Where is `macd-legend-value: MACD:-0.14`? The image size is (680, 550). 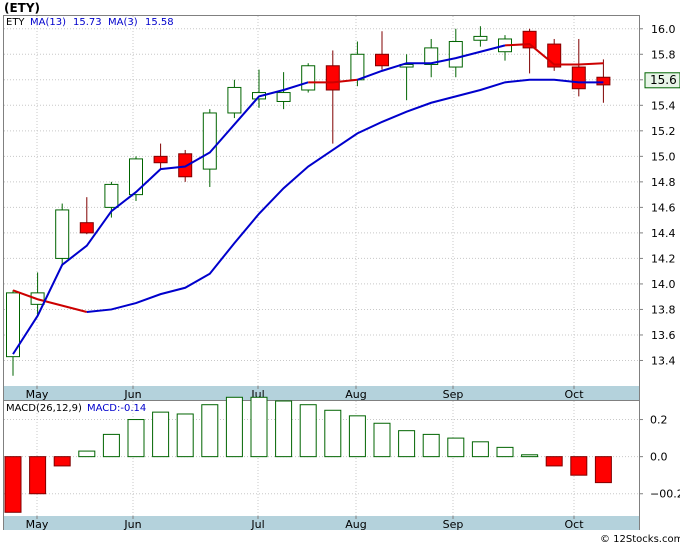
macd-legend-value: MACD:-0.14 is located at coordinates (116, 408).